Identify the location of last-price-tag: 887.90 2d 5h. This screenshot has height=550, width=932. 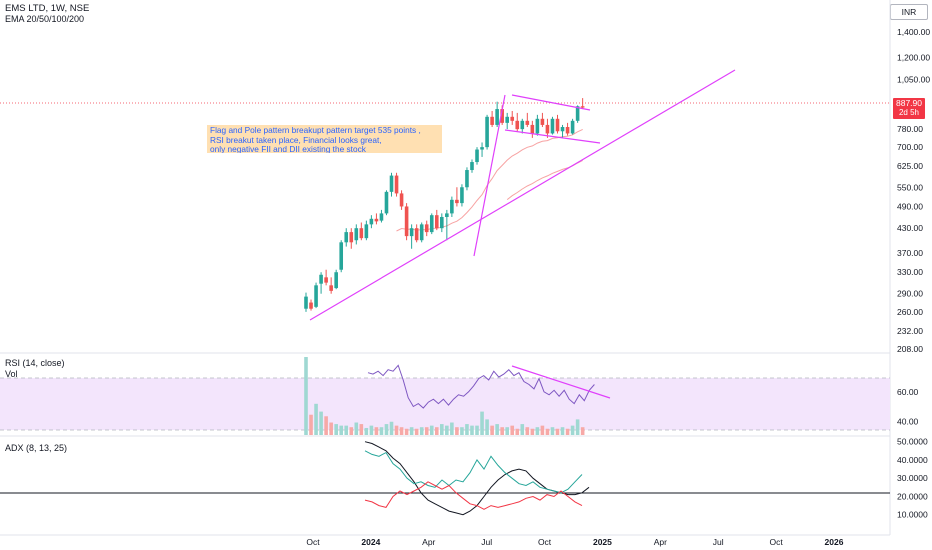
(909, 108).